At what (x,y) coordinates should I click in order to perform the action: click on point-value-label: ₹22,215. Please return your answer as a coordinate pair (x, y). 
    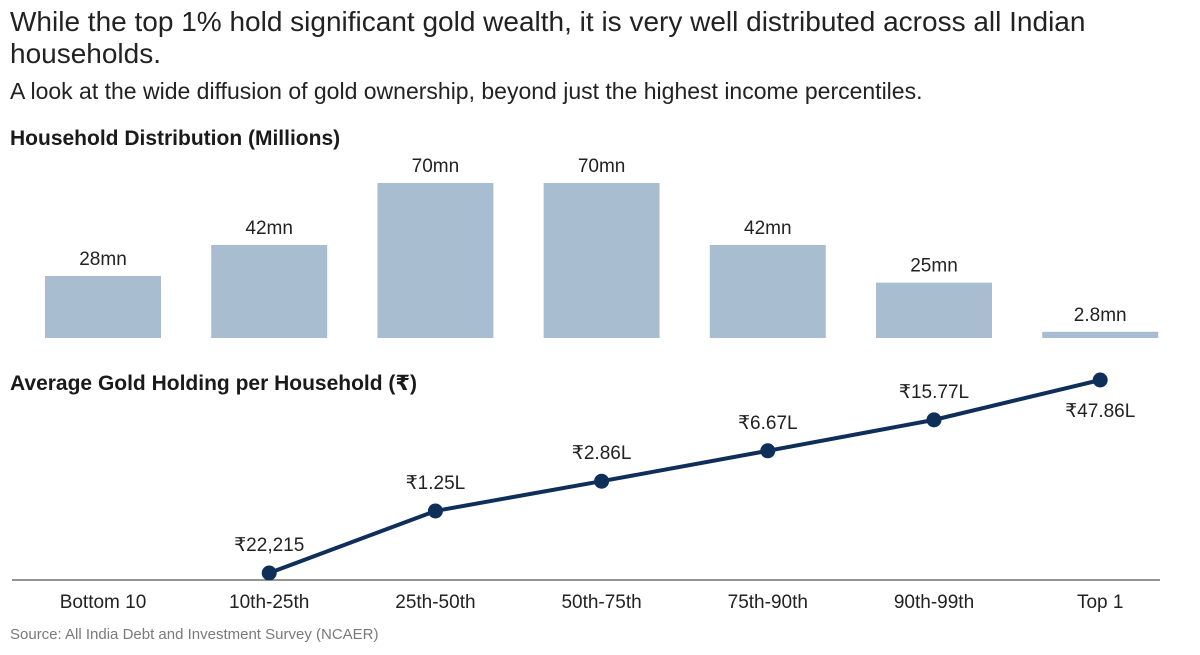
    Looking at the image, I should click on (269, 545).